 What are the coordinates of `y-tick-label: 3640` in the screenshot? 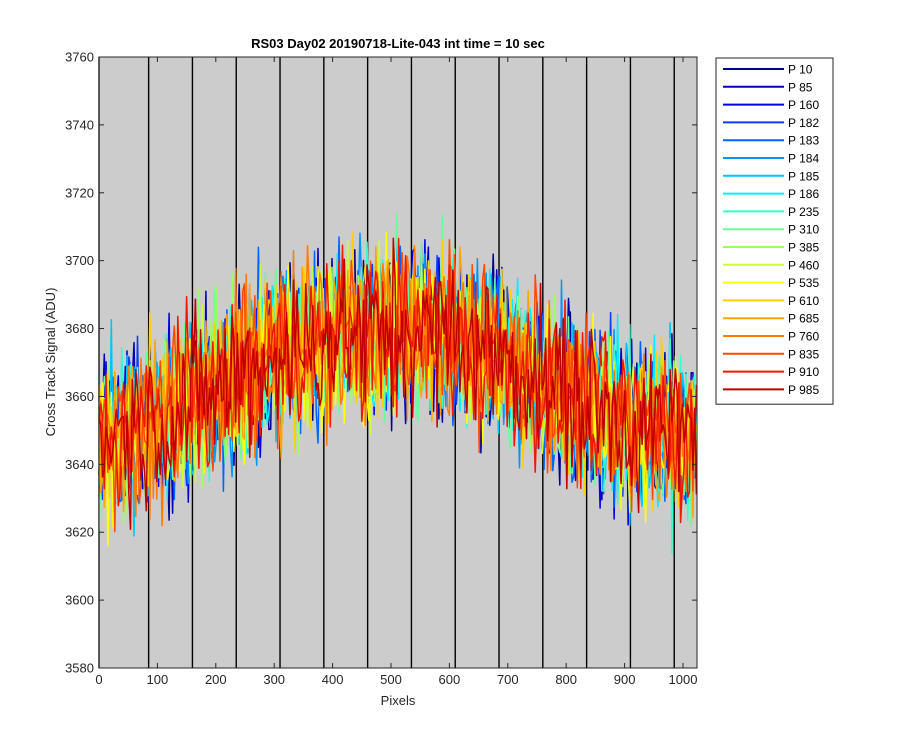 It's located at (79, 464).